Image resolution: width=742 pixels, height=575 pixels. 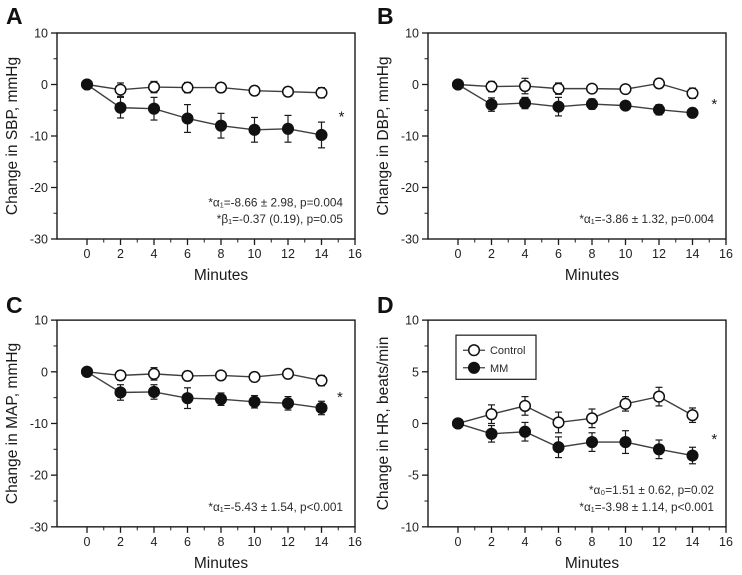 What do you see at coordinates (275, 507) in the screenshot?
I see `stat-annotation: *α₁=-5.43 ± 1.54, p<0.001` at bounding box center [275, 507].